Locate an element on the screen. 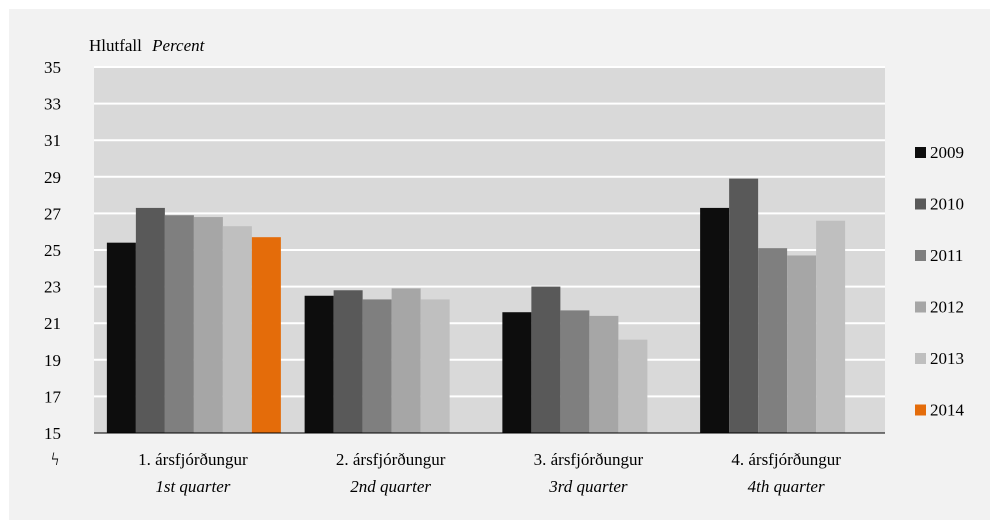 The image size is (999, 529). legend-label-2012: 2012 is located at coordinates (947, 307).